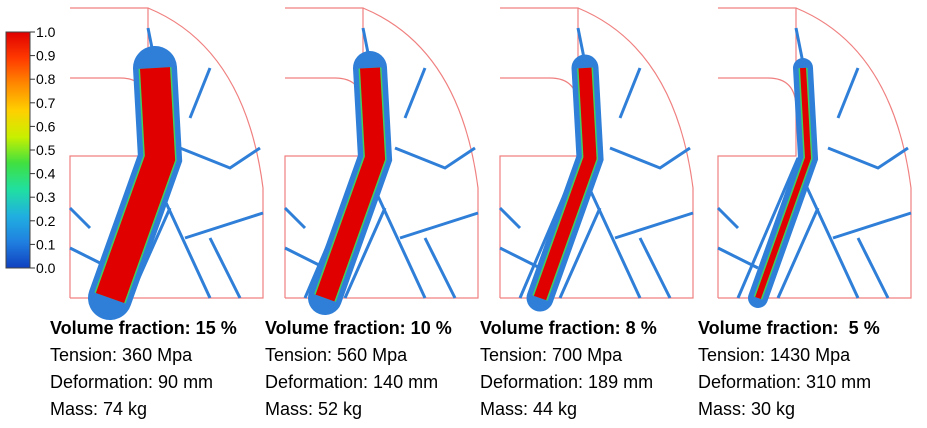 The height and width of the screenshot is (428, 927). Describe the element at coordinates (143, 328) in the screenshot. I see `caption-title: Volume fraction: 15 %` at that location.